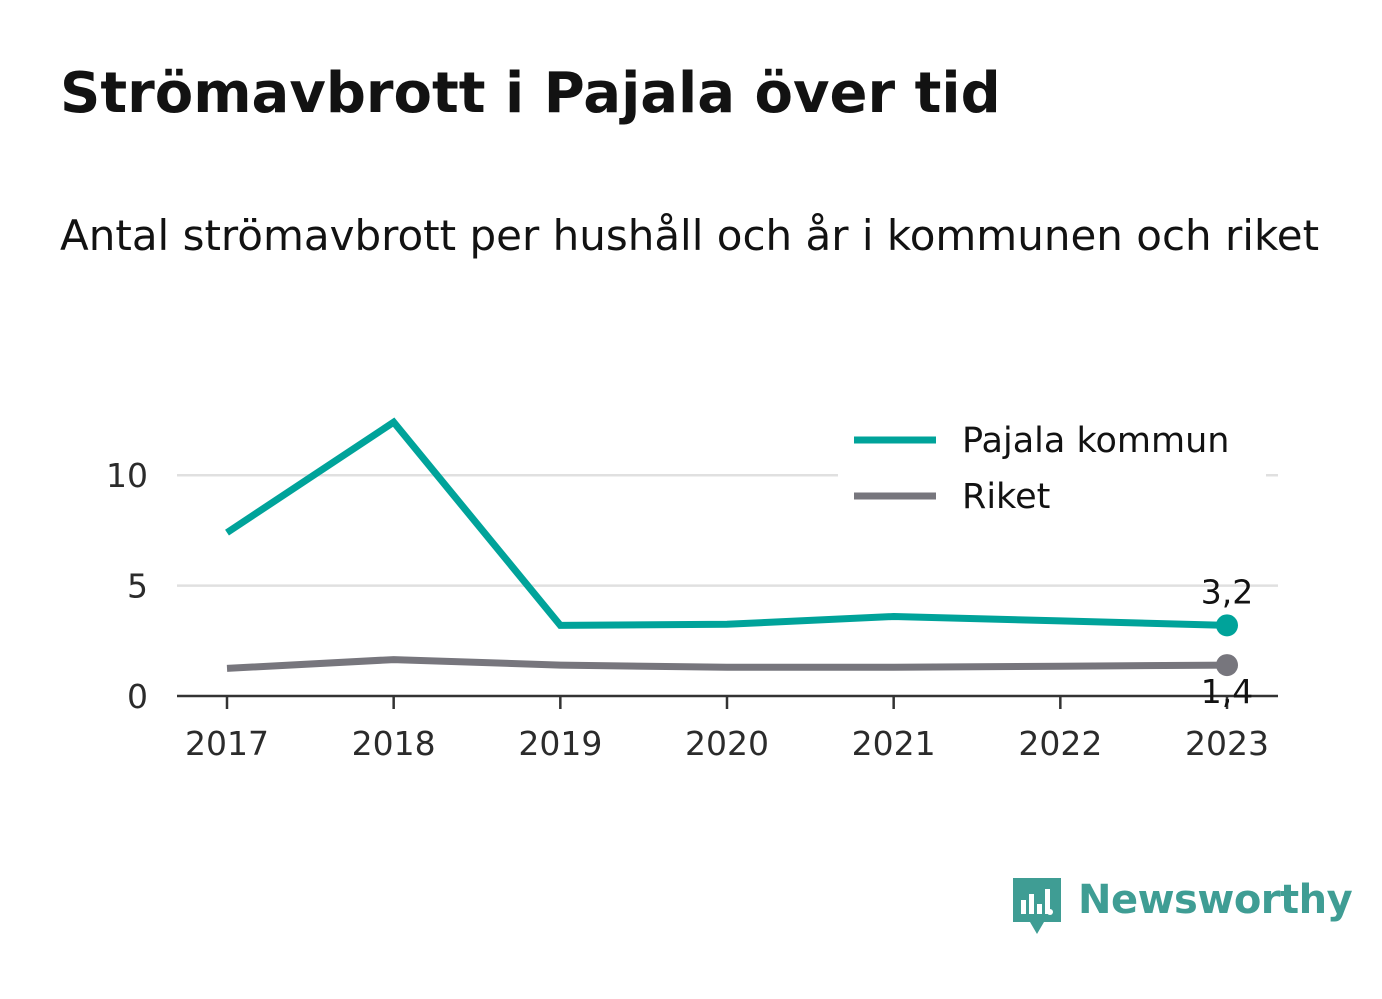  I want to click on newsworthy-logo: Newsworthy, so click(1181, 908).